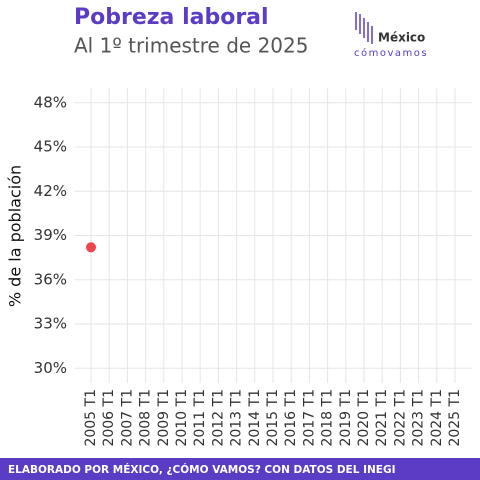  What do you see at coordinates (437, 418) in the screenshot?
I see `x-tick-label: 2024 T1` at bounding box center [437, 418].